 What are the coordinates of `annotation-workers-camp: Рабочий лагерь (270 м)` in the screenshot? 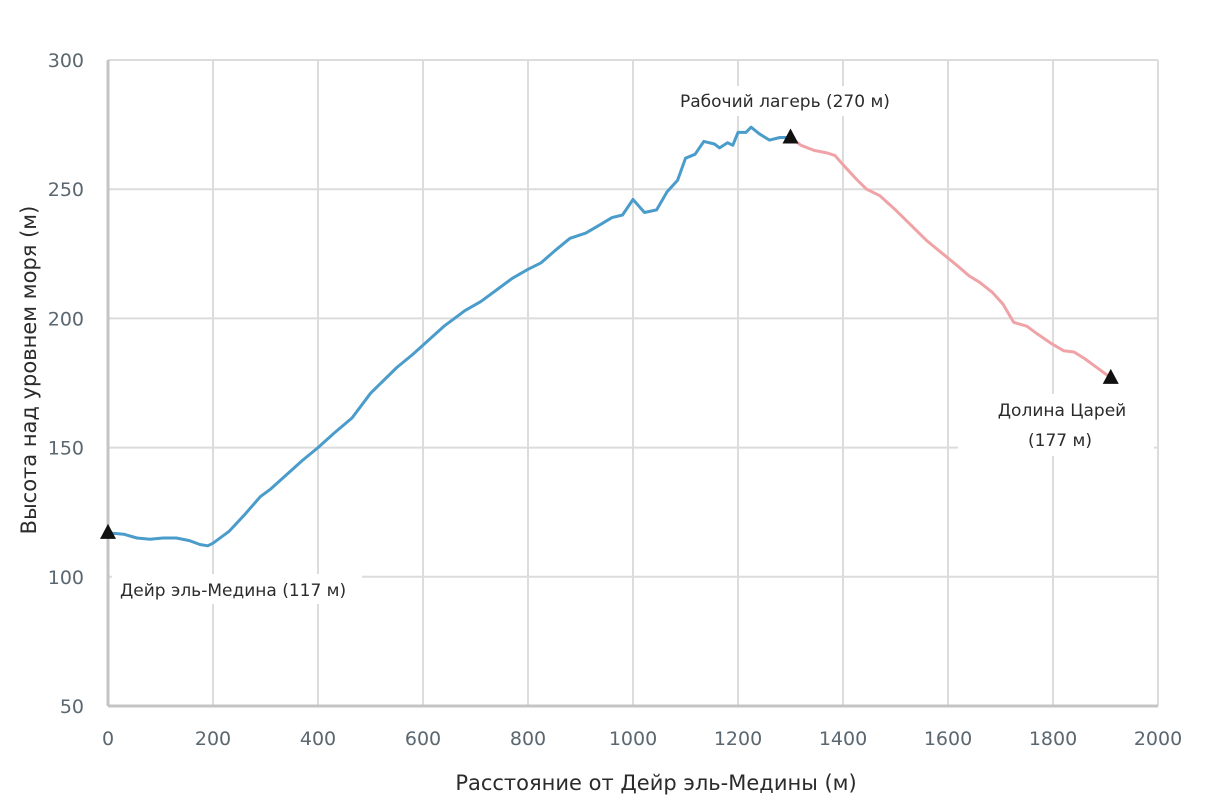 It's located at (790, 101).